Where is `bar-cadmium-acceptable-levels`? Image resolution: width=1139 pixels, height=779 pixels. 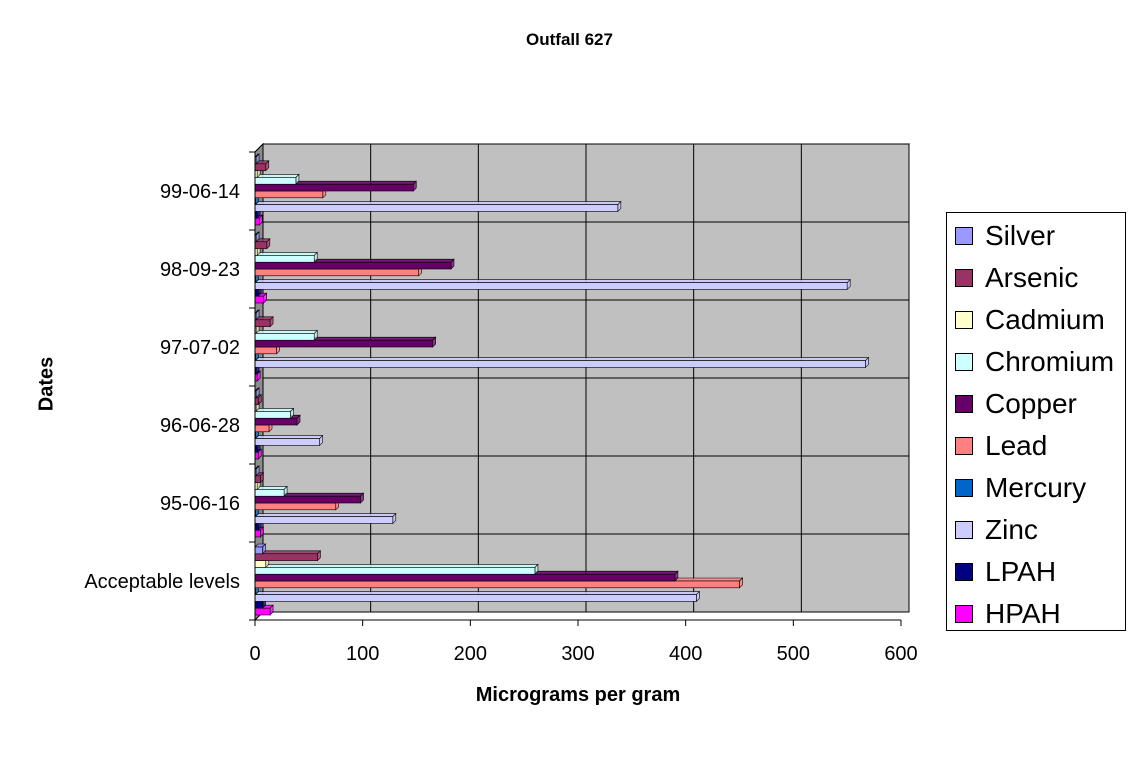
bar-cadmium-acceptable-levels is located at coordinates (260, 564).